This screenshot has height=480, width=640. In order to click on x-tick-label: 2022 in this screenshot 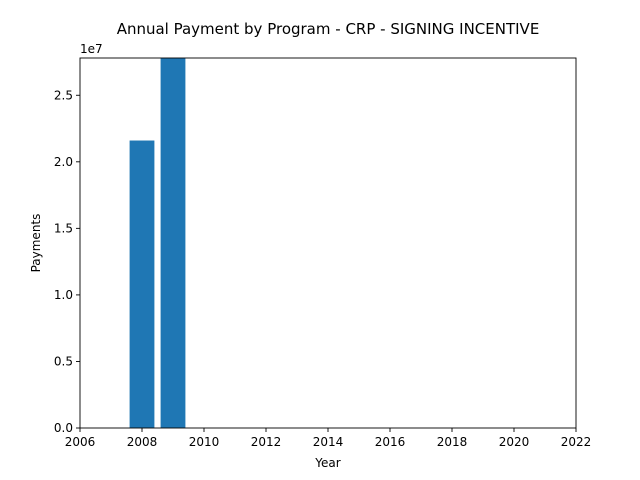, I will do `click(576, 442)`.